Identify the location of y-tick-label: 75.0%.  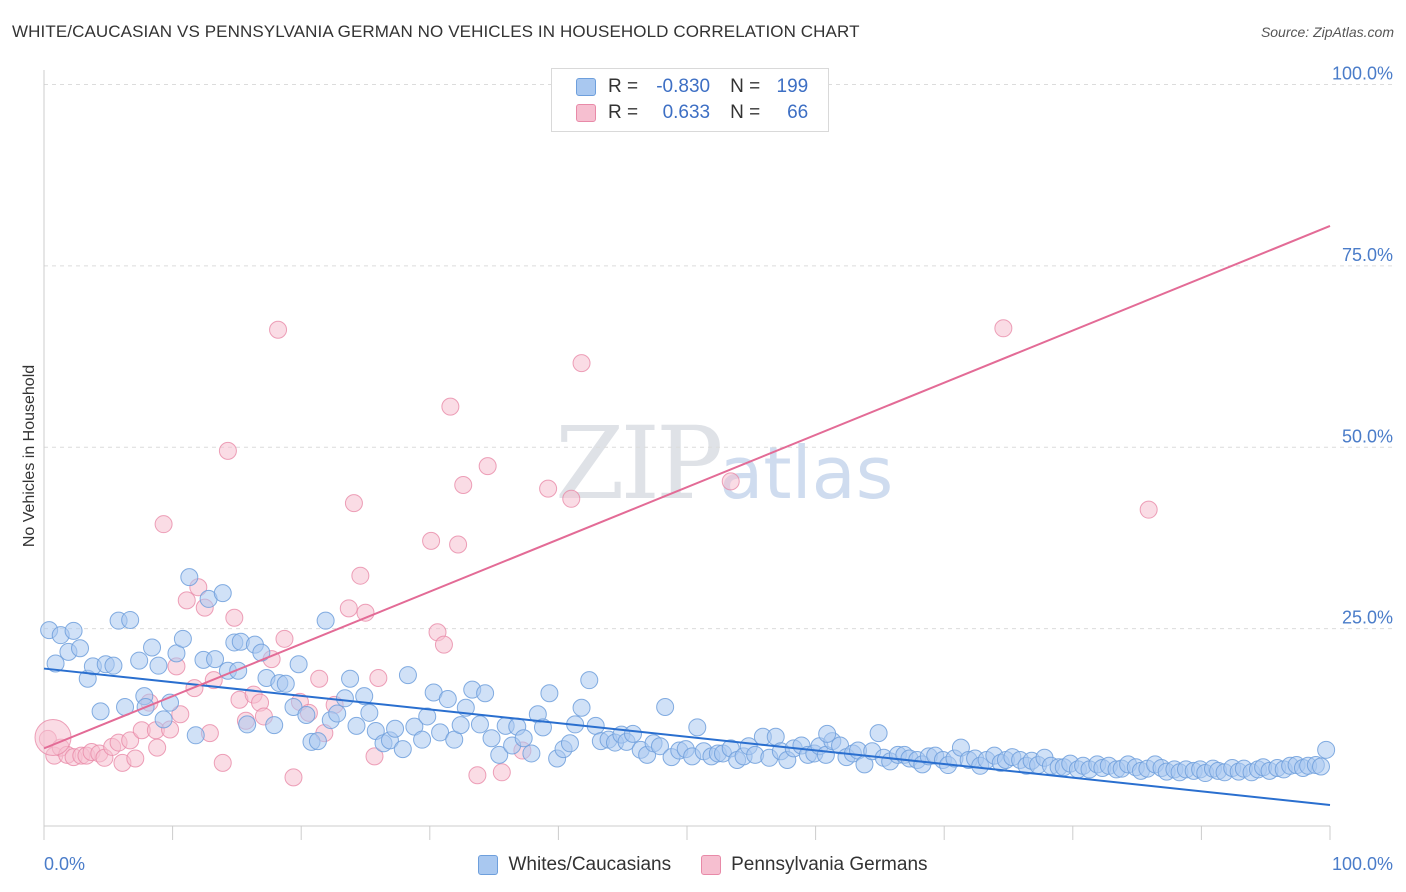
(1367, 255).